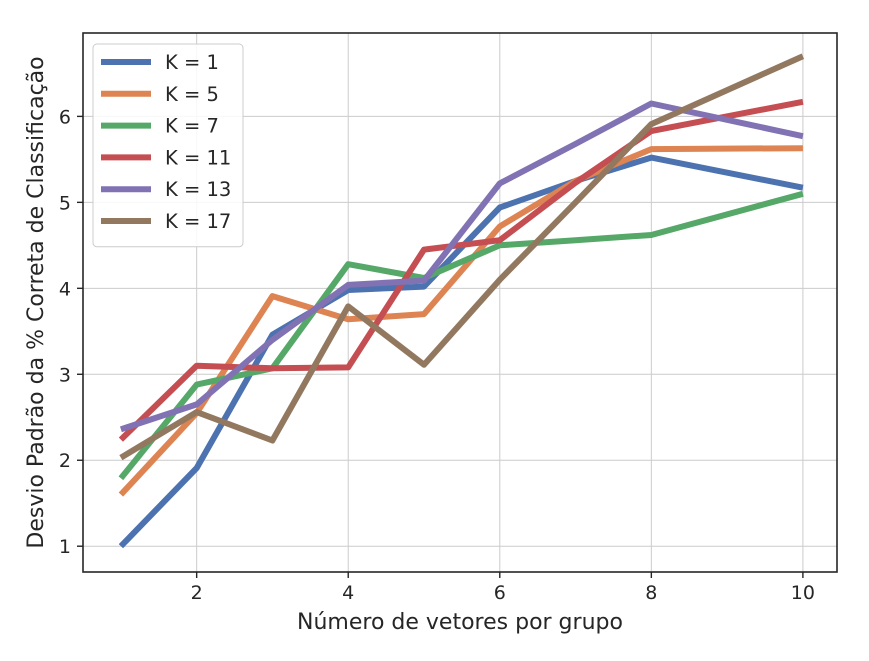 This screenshot has width=869, height=661. Describe the element at coordinates (65, 117) in the screenshot. I see `y-tick-label: 6` at that location.